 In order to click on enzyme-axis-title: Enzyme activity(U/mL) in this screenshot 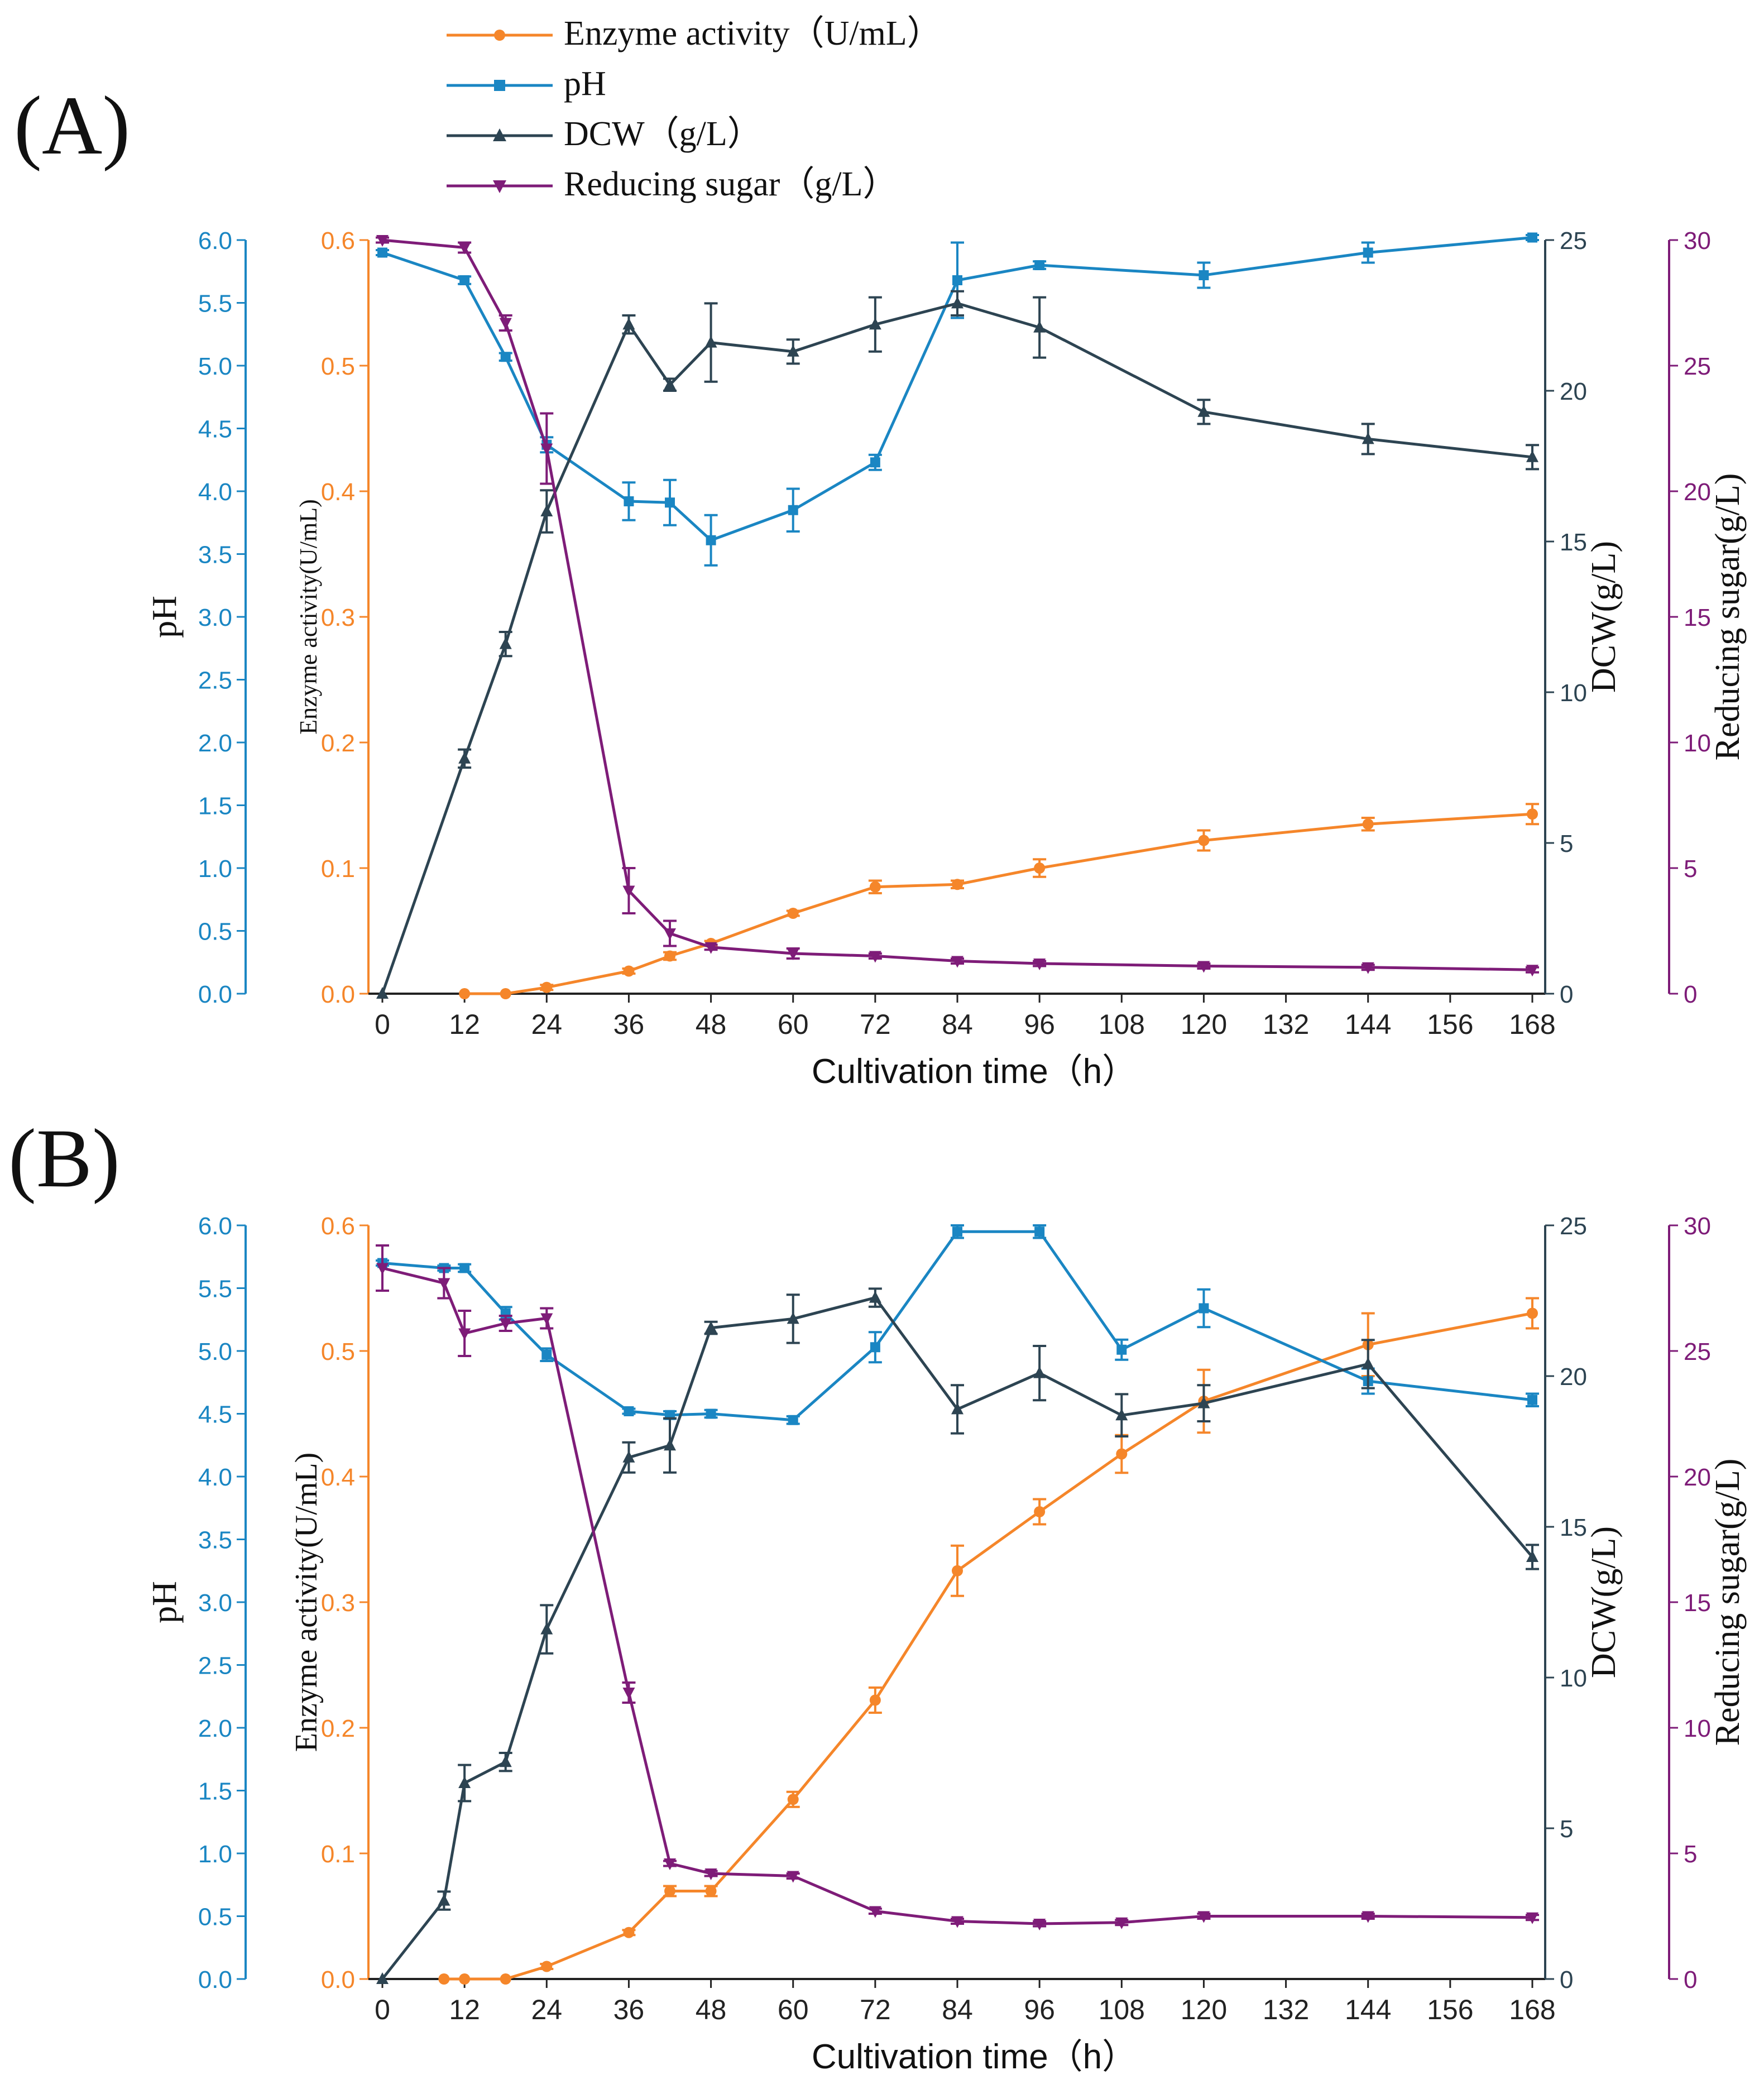, I will do `click(306, 1602)`.